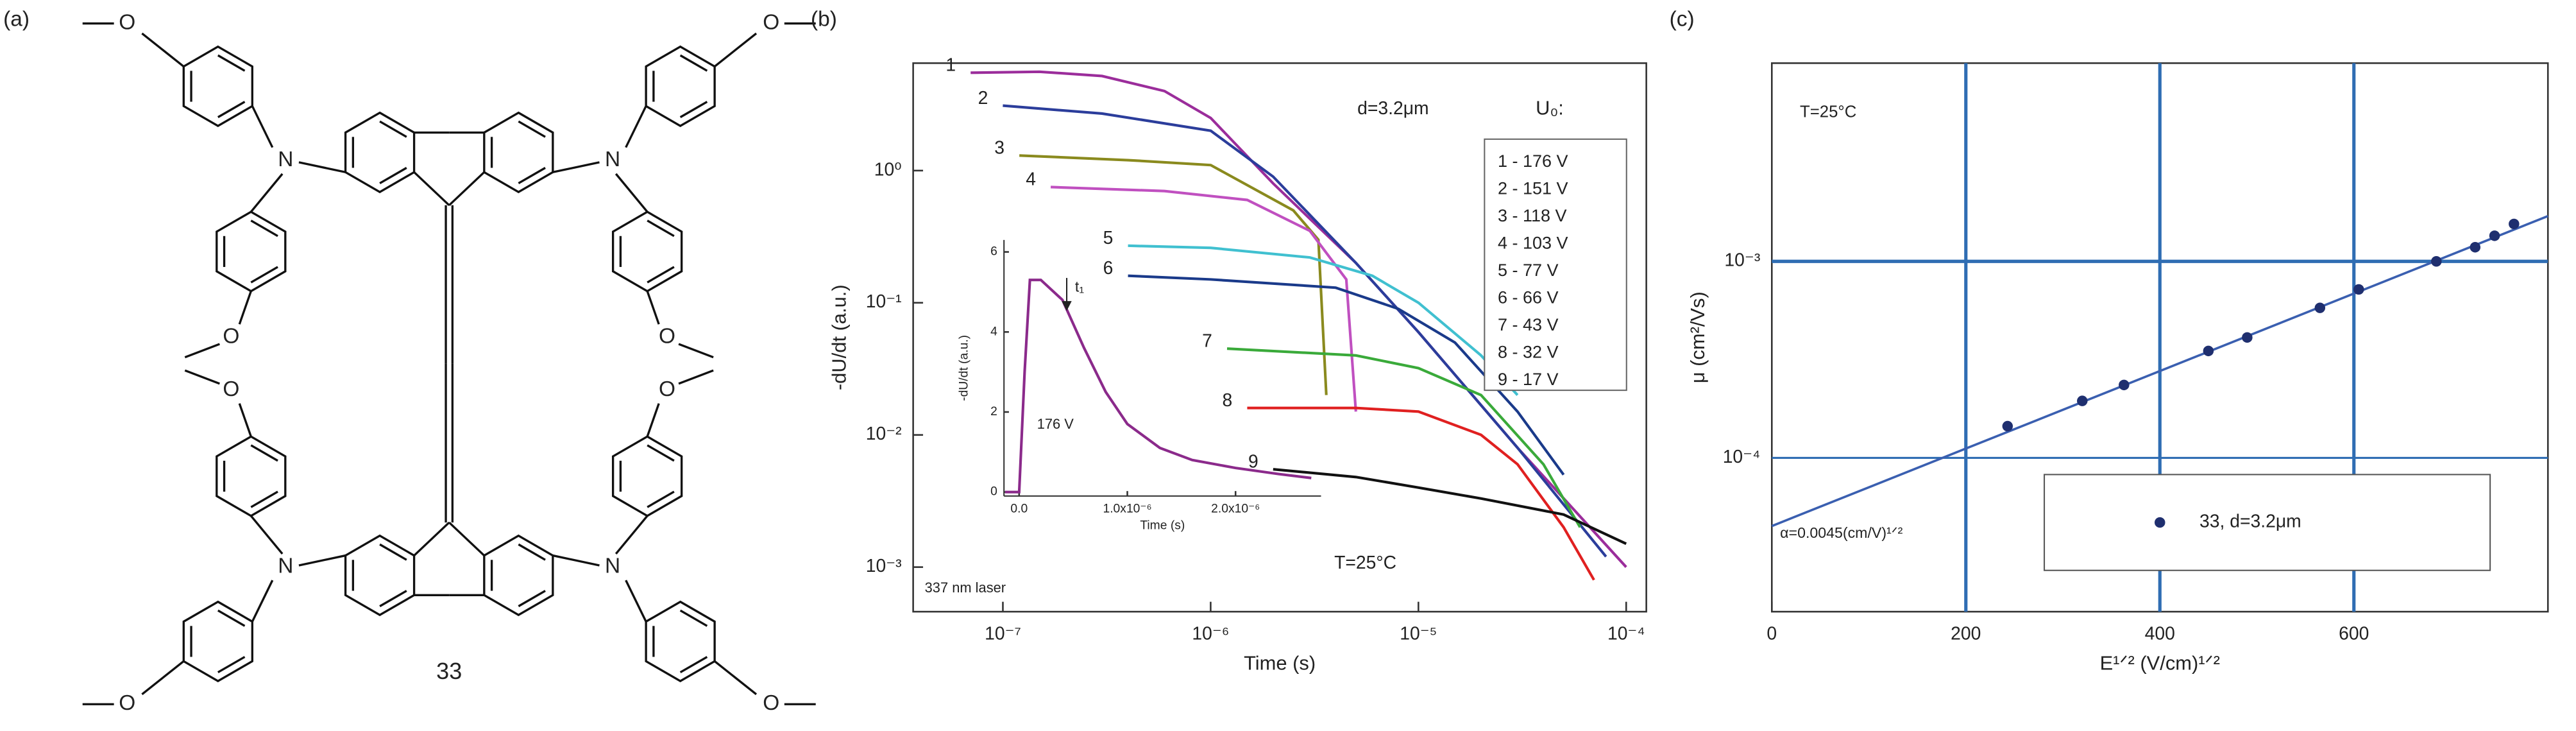 This screenshot has height=731, width=2576. I want to click on x-tick-label: 10⁻⁶, so click(1210, 633).